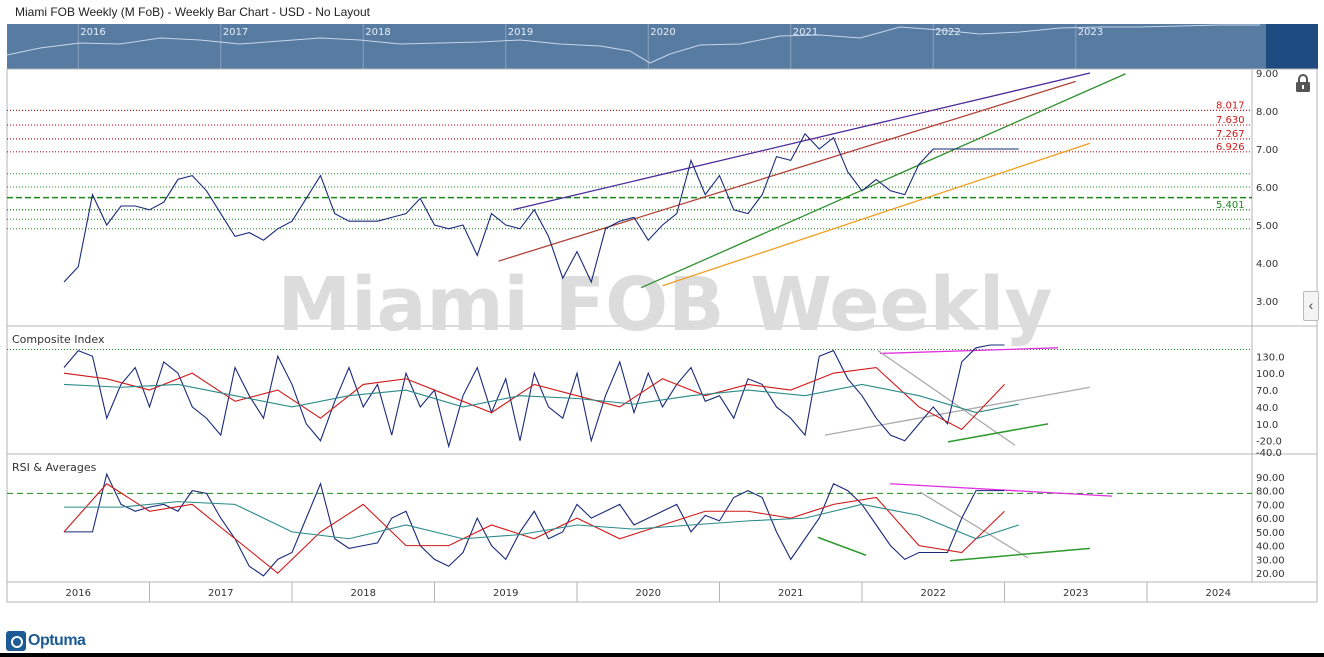 The height and width of the screenshot is (657, 1324). I want to click on composite-tick-label: 130.0, so click(1270, 357).